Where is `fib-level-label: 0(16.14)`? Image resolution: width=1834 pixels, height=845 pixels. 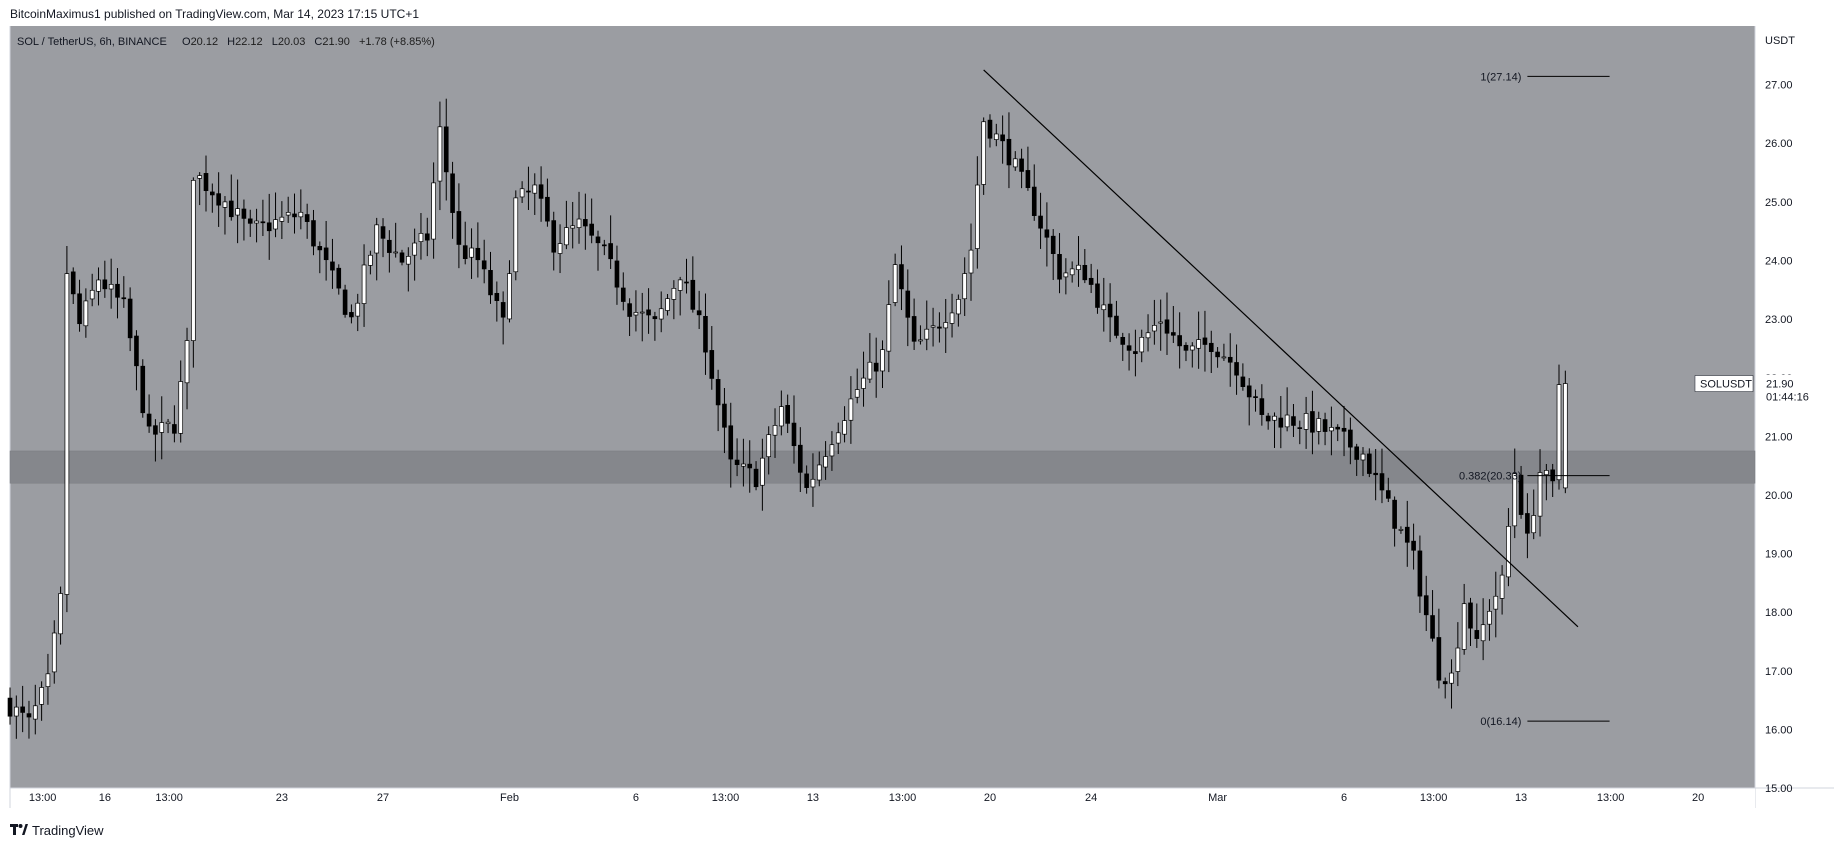
fib-level-label: 0(16.14) is located at coordinates (1500, 722).